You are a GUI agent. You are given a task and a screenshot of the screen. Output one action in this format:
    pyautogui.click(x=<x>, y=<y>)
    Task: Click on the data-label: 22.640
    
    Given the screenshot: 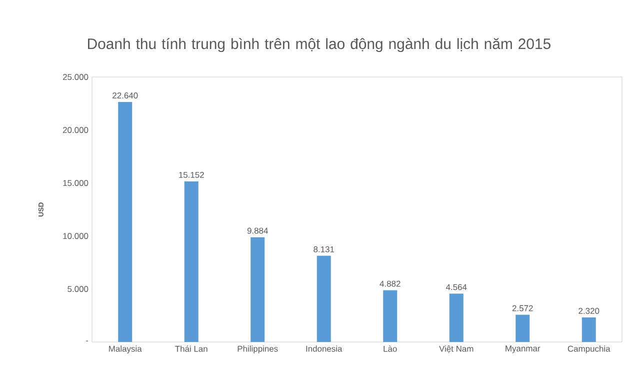 What is the action you would take?
    pyautogui.click(x=125, y=95)
    